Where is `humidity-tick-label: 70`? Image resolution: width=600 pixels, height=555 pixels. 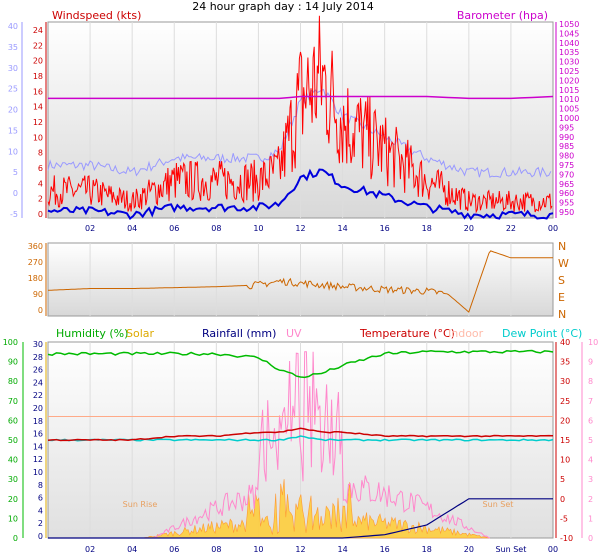 humidity-tick-label: 70 is located at coordinates (13, 401).